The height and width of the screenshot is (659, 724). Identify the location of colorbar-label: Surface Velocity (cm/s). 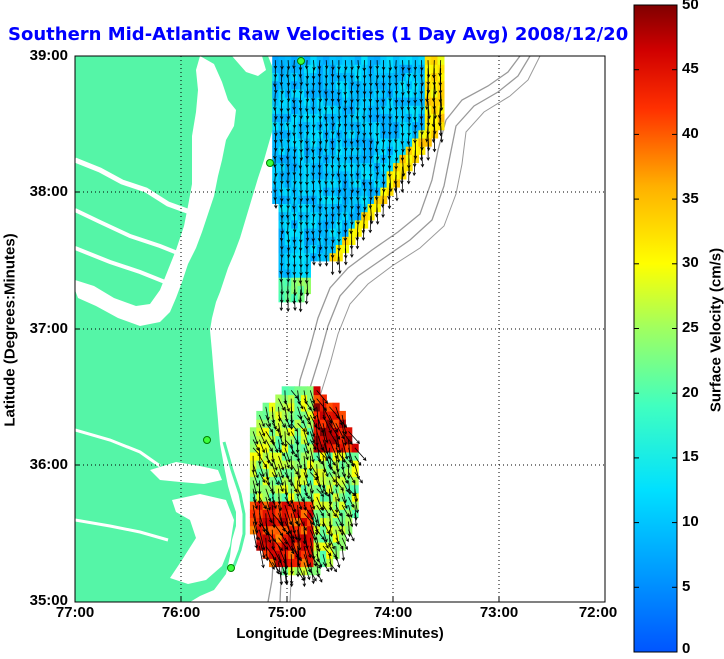
(715, 330).